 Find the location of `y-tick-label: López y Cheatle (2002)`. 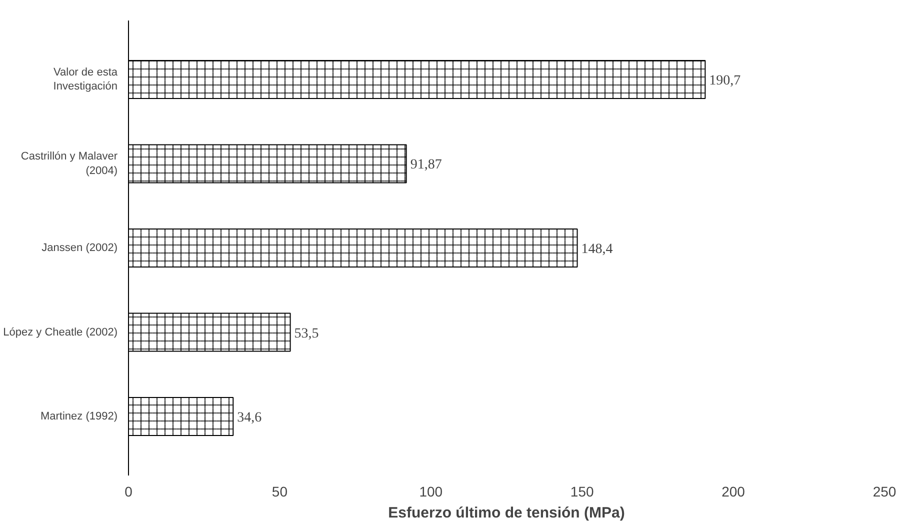

y-tick-label: López y Cheatle (2002) is located at coordinates (60, 332).